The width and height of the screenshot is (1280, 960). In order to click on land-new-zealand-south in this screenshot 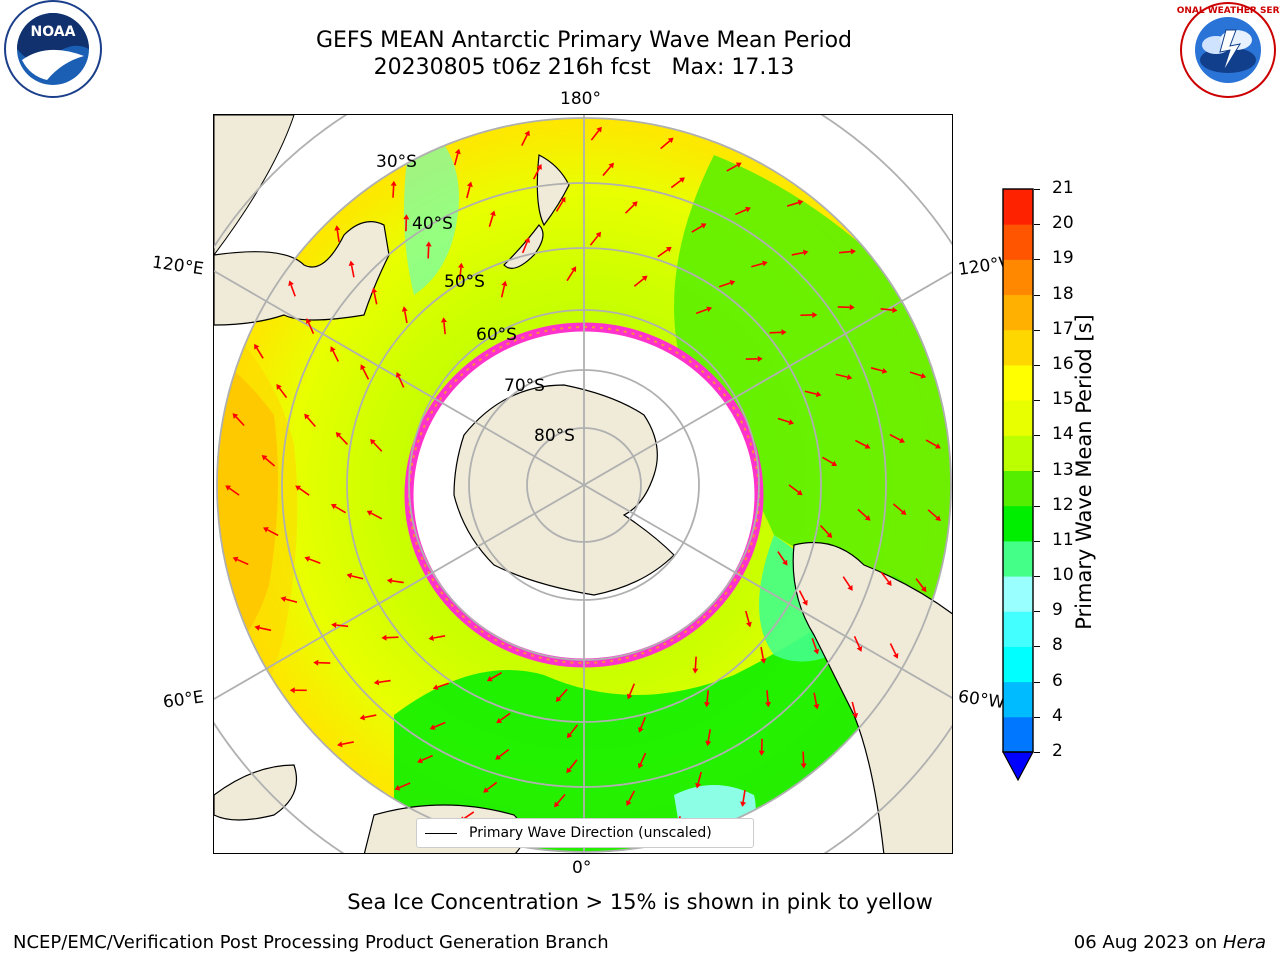, I will do `click(523, 246)`.